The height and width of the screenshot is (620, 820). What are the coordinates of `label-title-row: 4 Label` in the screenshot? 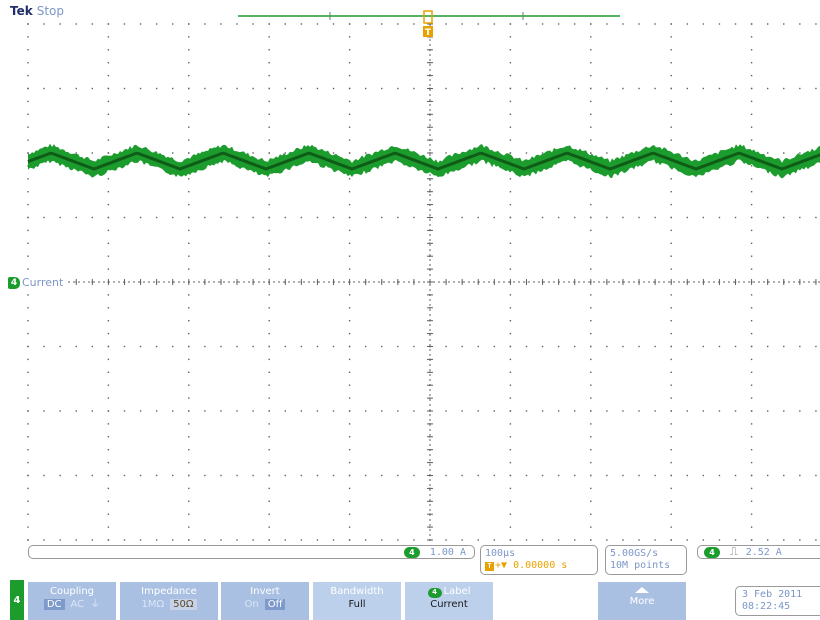 It's located at (449, 591).